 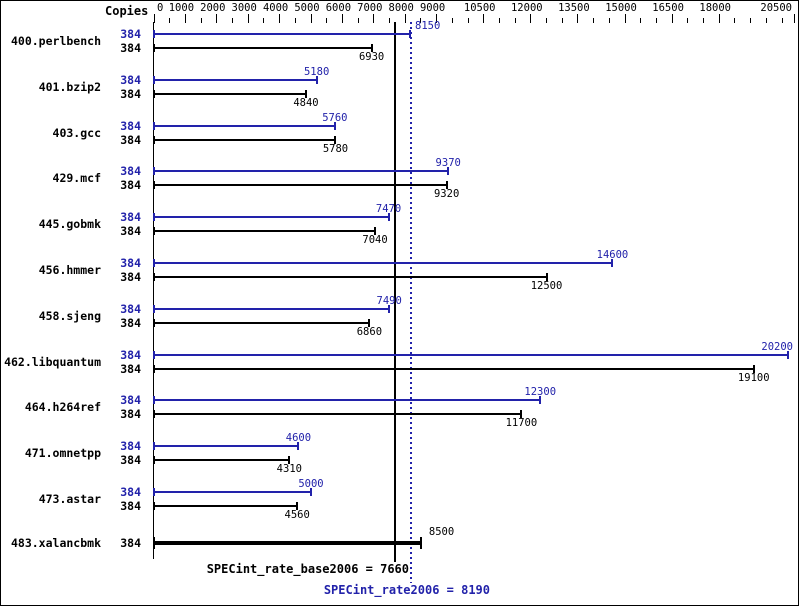 What do you see at coordinates (526, 8) in the screenshot?
I see `tick-label: 12000` at bounding box center [526, 8].